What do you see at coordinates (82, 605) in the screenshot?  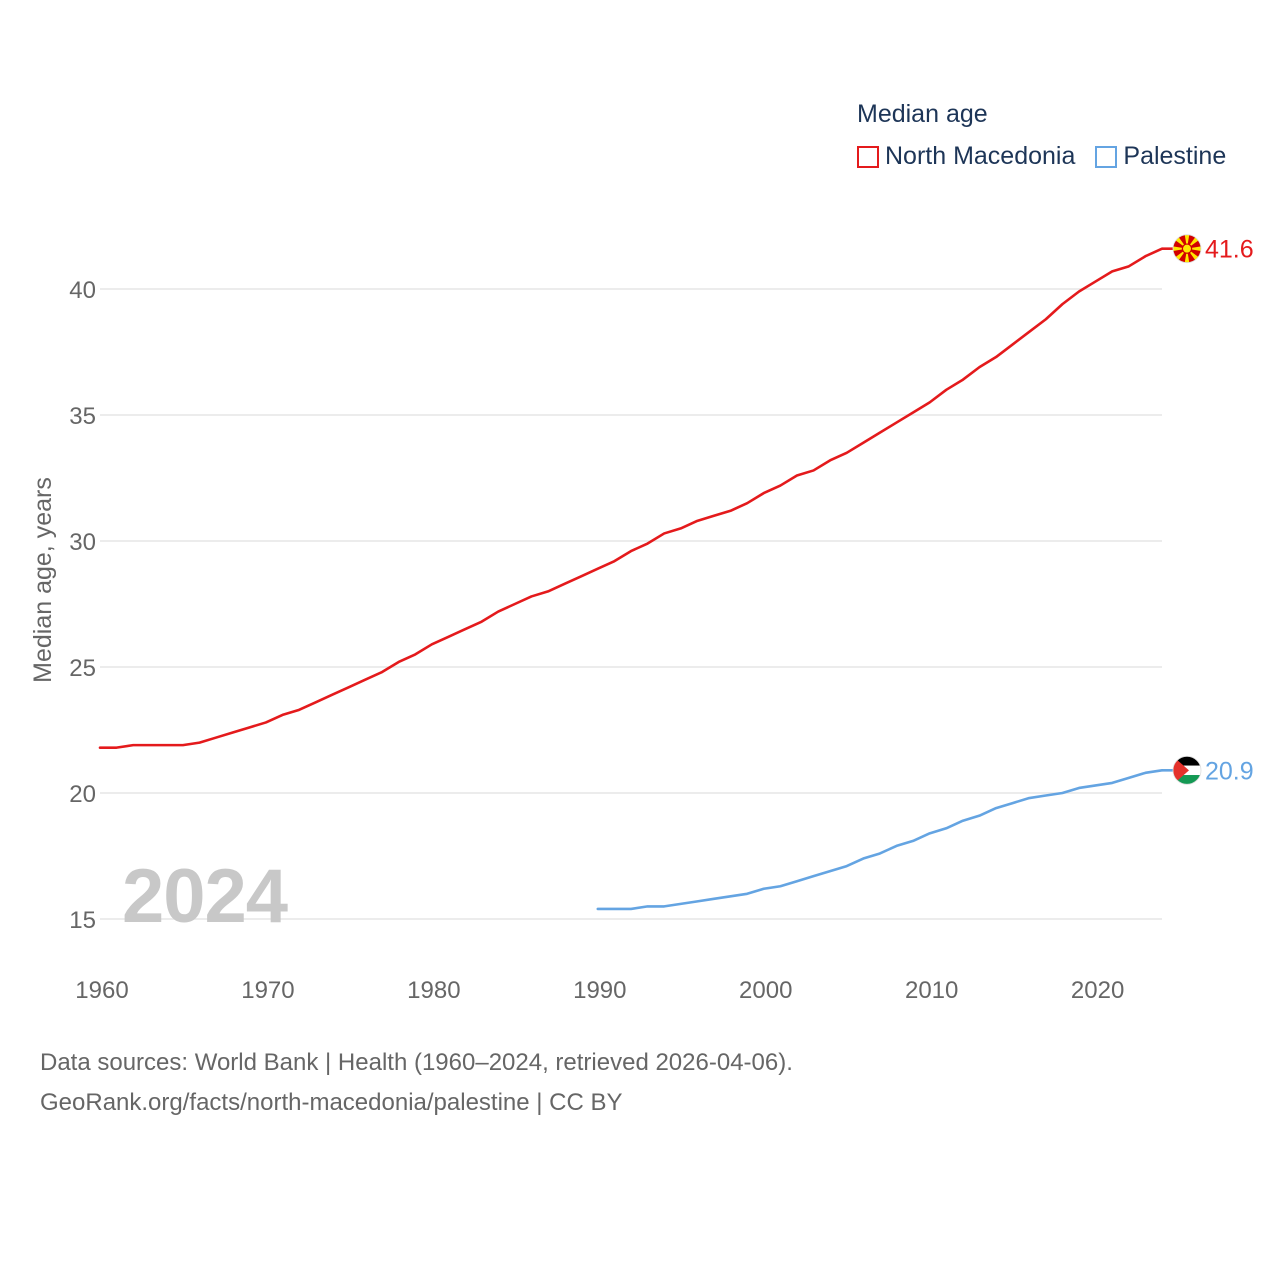 I see `y-axis-ticks: 15 20 25 30 35 40` at bounding box center [82, 605].